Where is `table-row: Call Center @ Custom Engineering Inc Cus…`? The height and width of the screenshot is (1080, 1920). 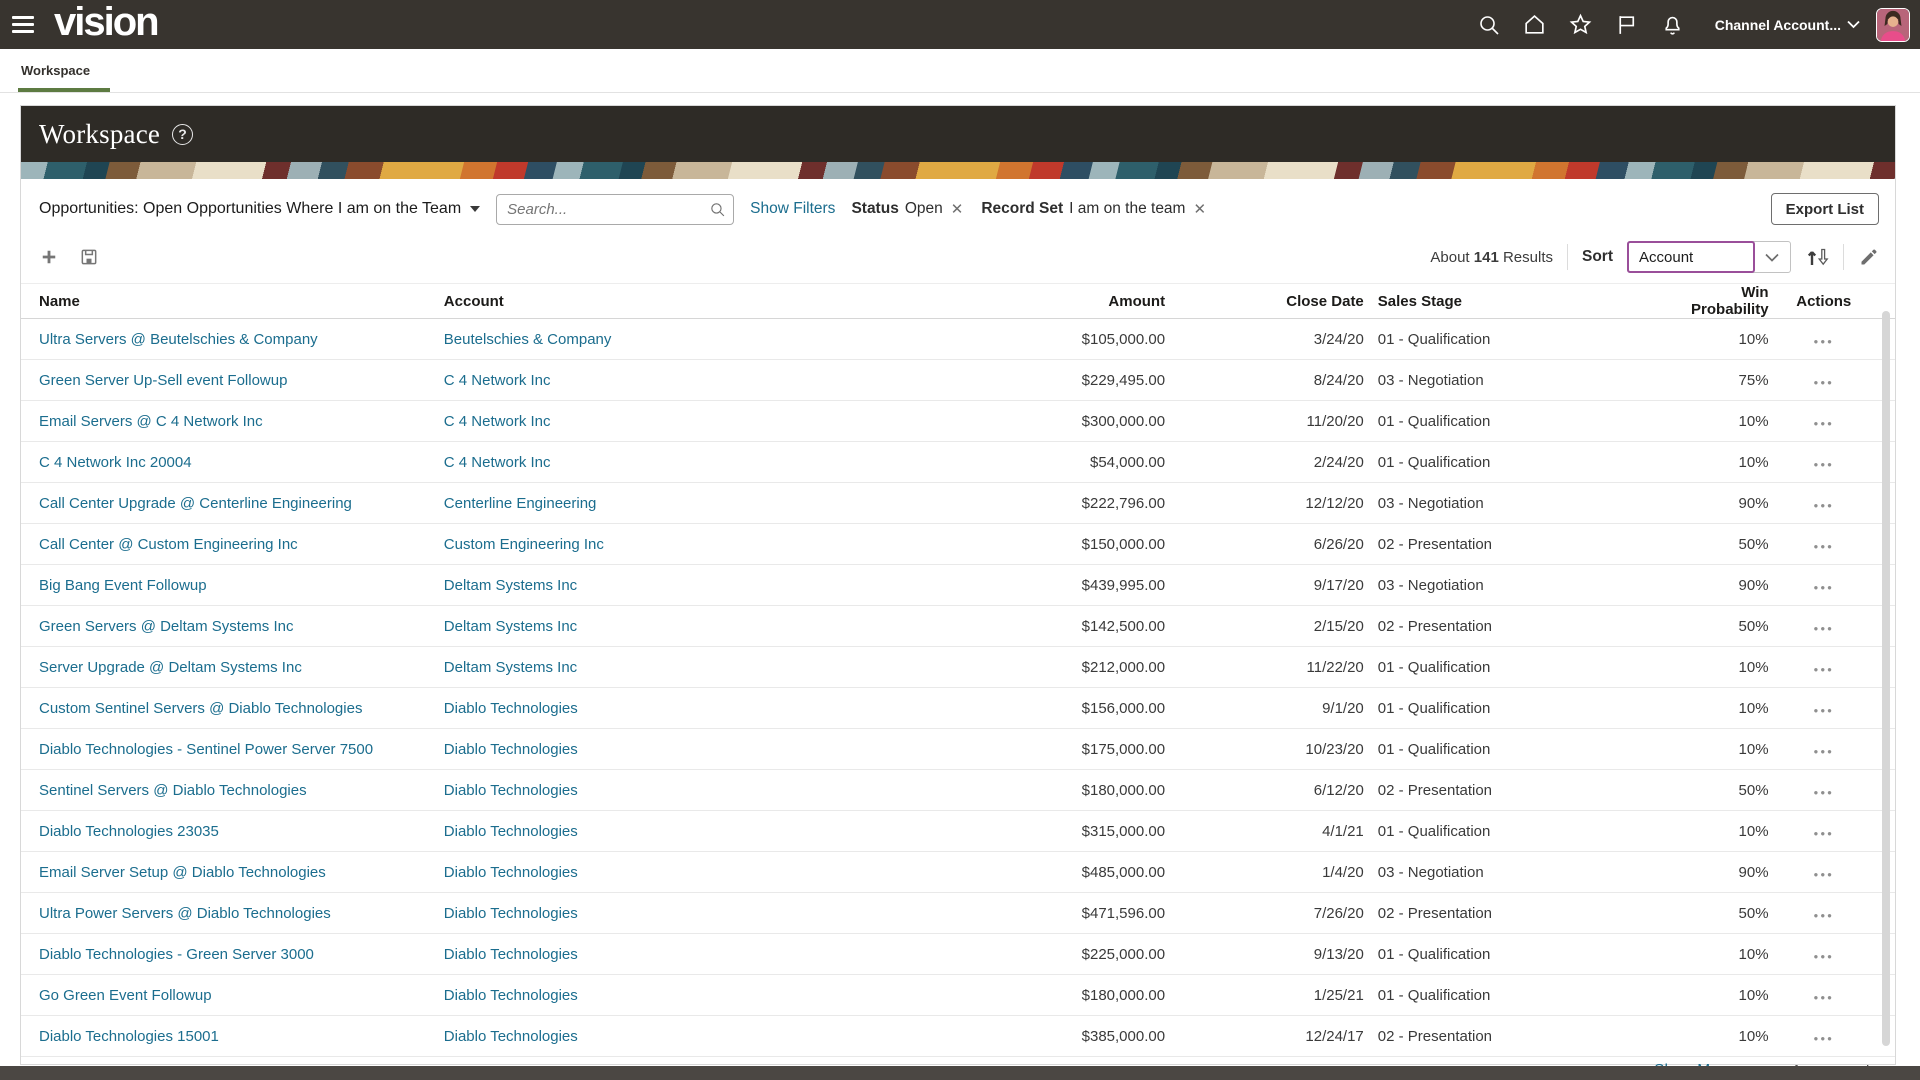
table-row: Call Center @ Custom Engineering Inc Cus… is located at coordinates (958, 544).